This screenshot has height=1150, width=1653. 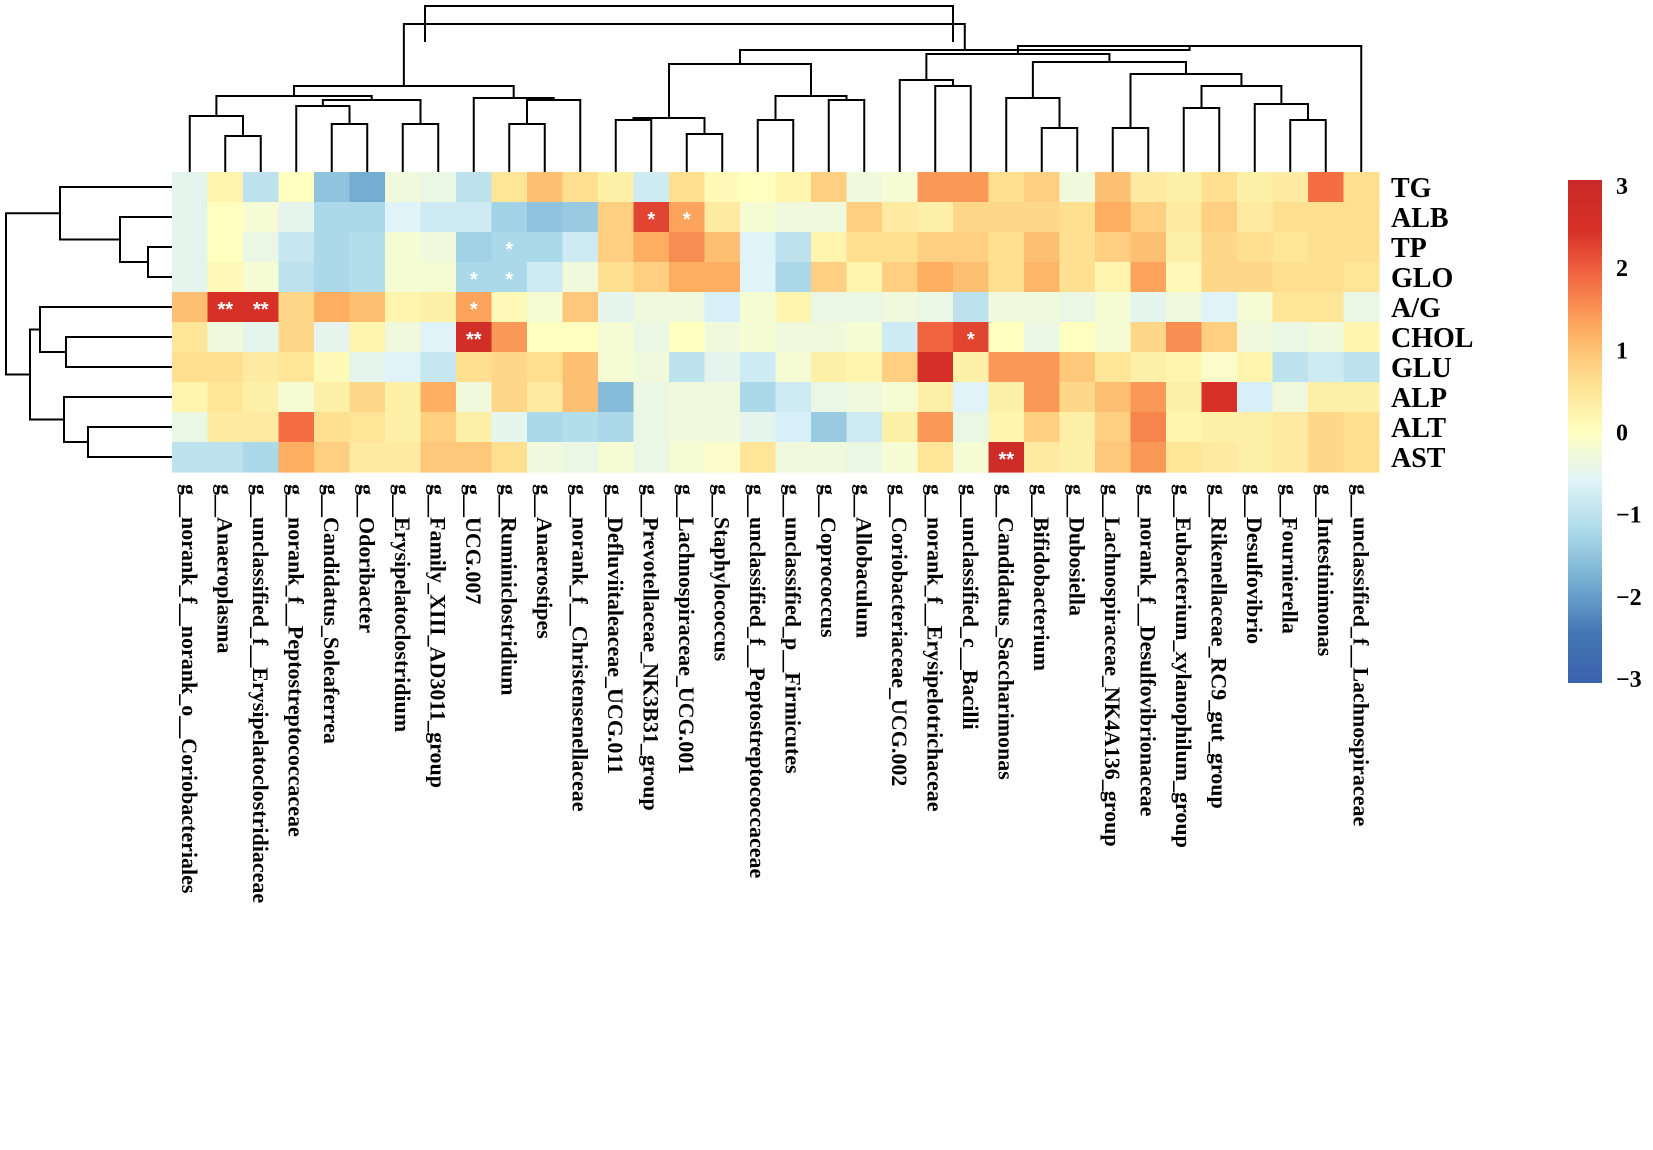 I want to click on row-label: AST, so click(x=1418, y=458).